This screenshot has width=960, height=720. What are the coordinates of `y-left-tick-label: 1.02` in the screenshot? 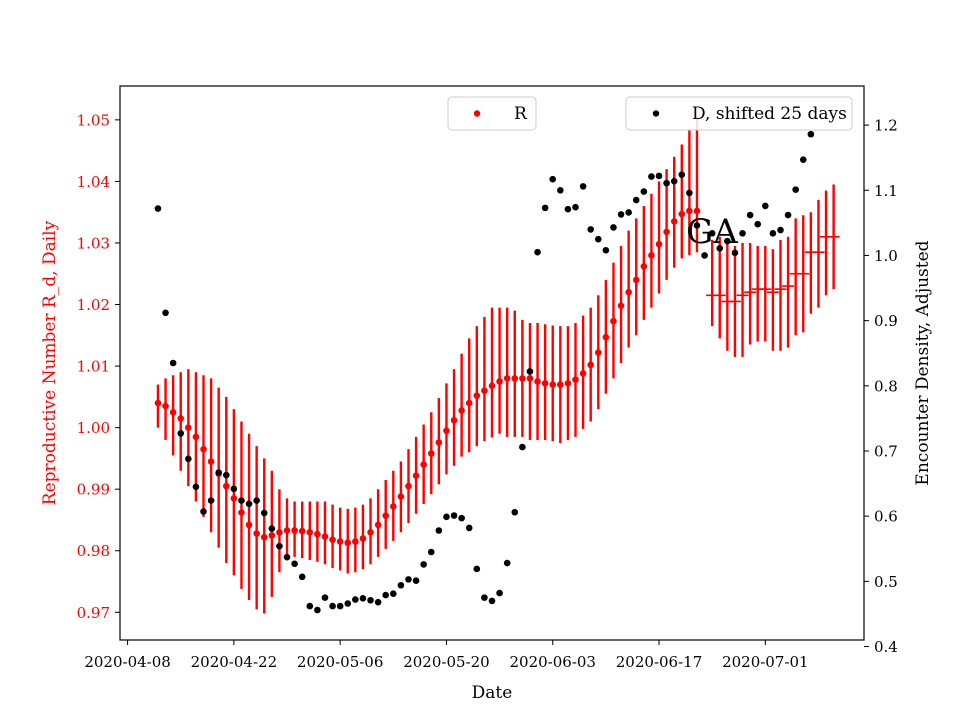 It's located at (93, 305).